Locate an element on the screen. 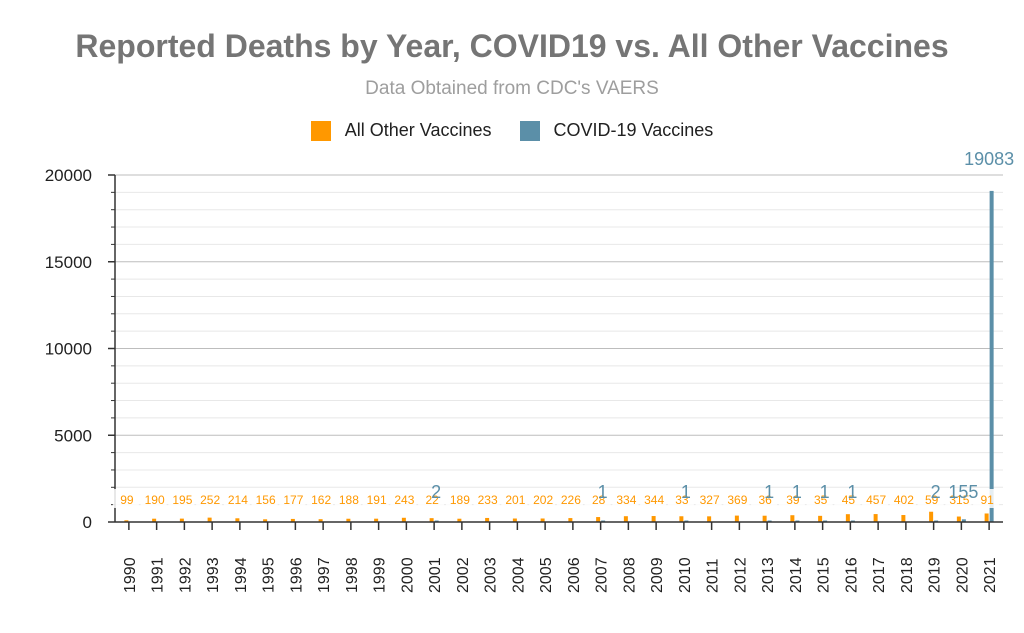 This screenshot has height=633, width=1024. data-label-other: 344 is located at coordinates (654, 500).